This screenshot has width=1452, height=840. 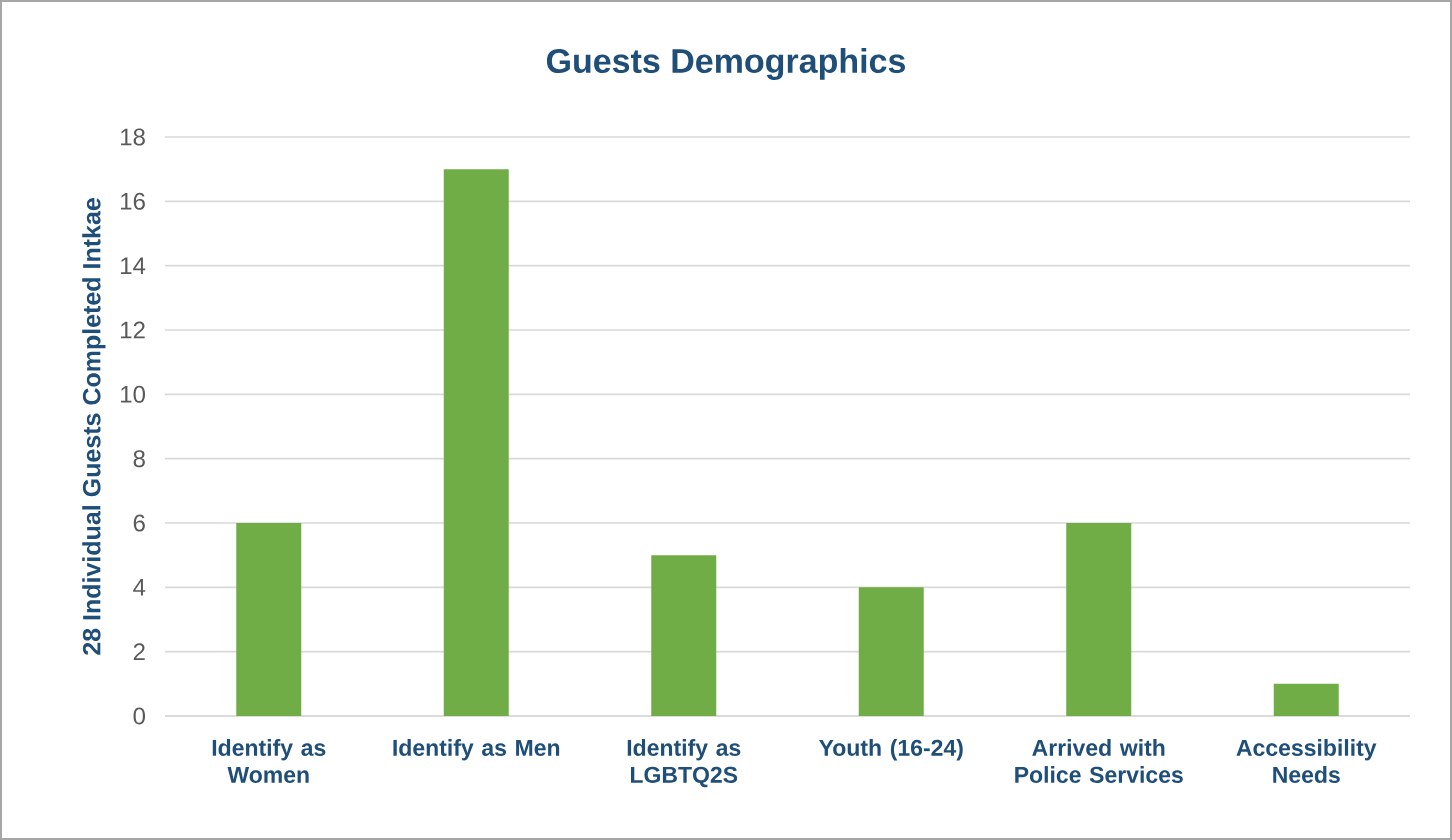 What do you see at coordinates (139, 652) in the screenshot?
I see `y-tick-label: 2` at bounding box center [139, 652].